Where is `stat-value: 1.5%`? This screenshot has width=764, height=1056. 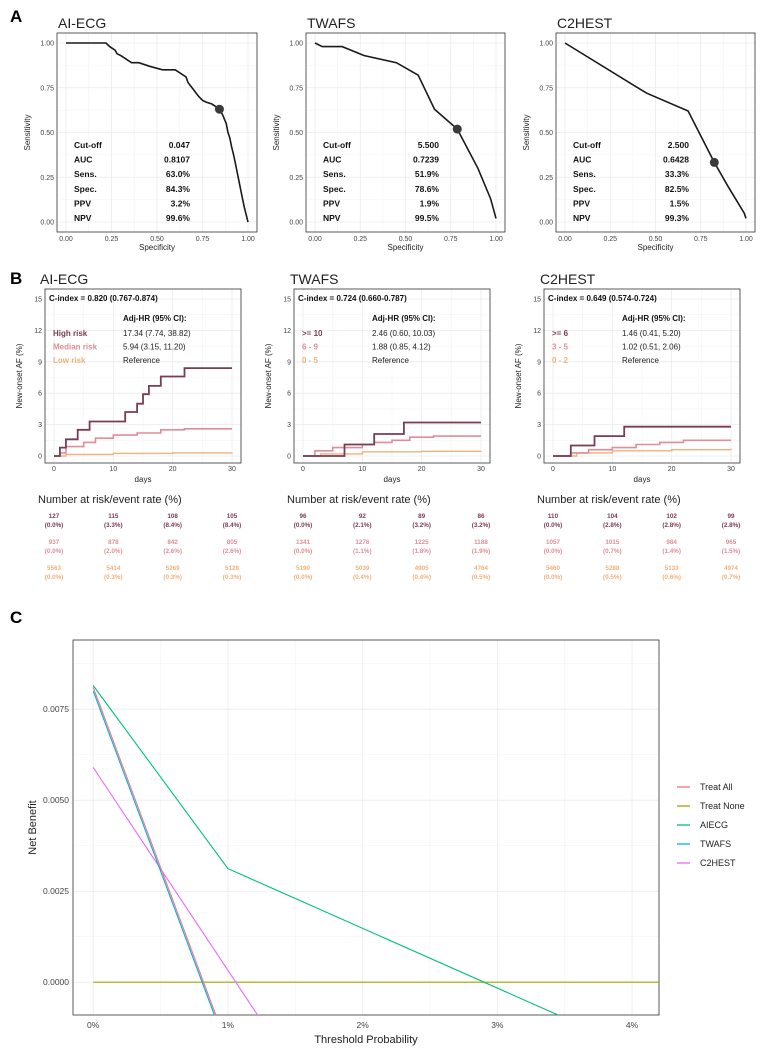
stat-value: 1.5% is located at coordinates (680, 203).